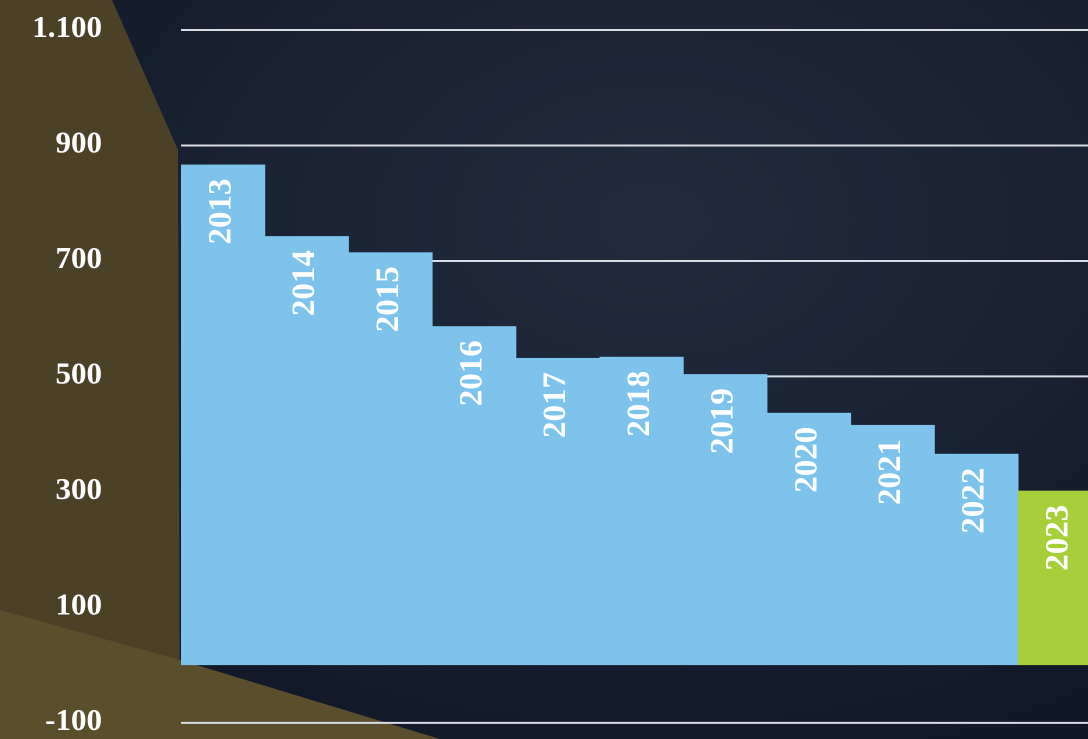 Image resolution: width=1088 pixels, height=739 pixels. What do you see at coordinates (79, 603) in the screenshot?
I see `y-tick-label: 100` at bounding box center [79, 603].